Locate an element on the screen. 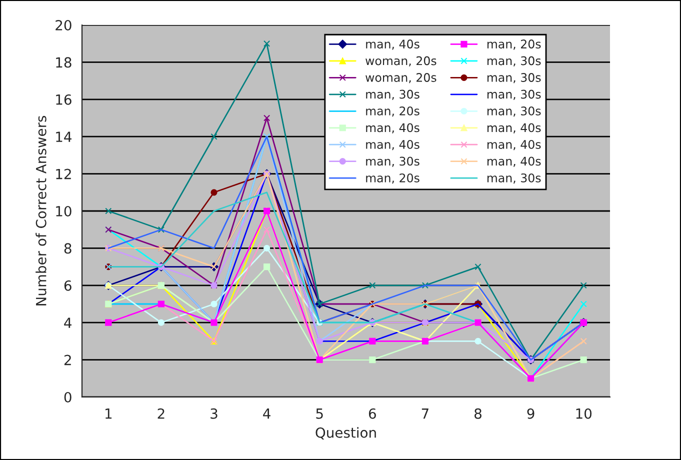 The height and width of the screenshot is (460, 681). y-axis-title: Number of Correct Answers is located at coordinates (41, 211).